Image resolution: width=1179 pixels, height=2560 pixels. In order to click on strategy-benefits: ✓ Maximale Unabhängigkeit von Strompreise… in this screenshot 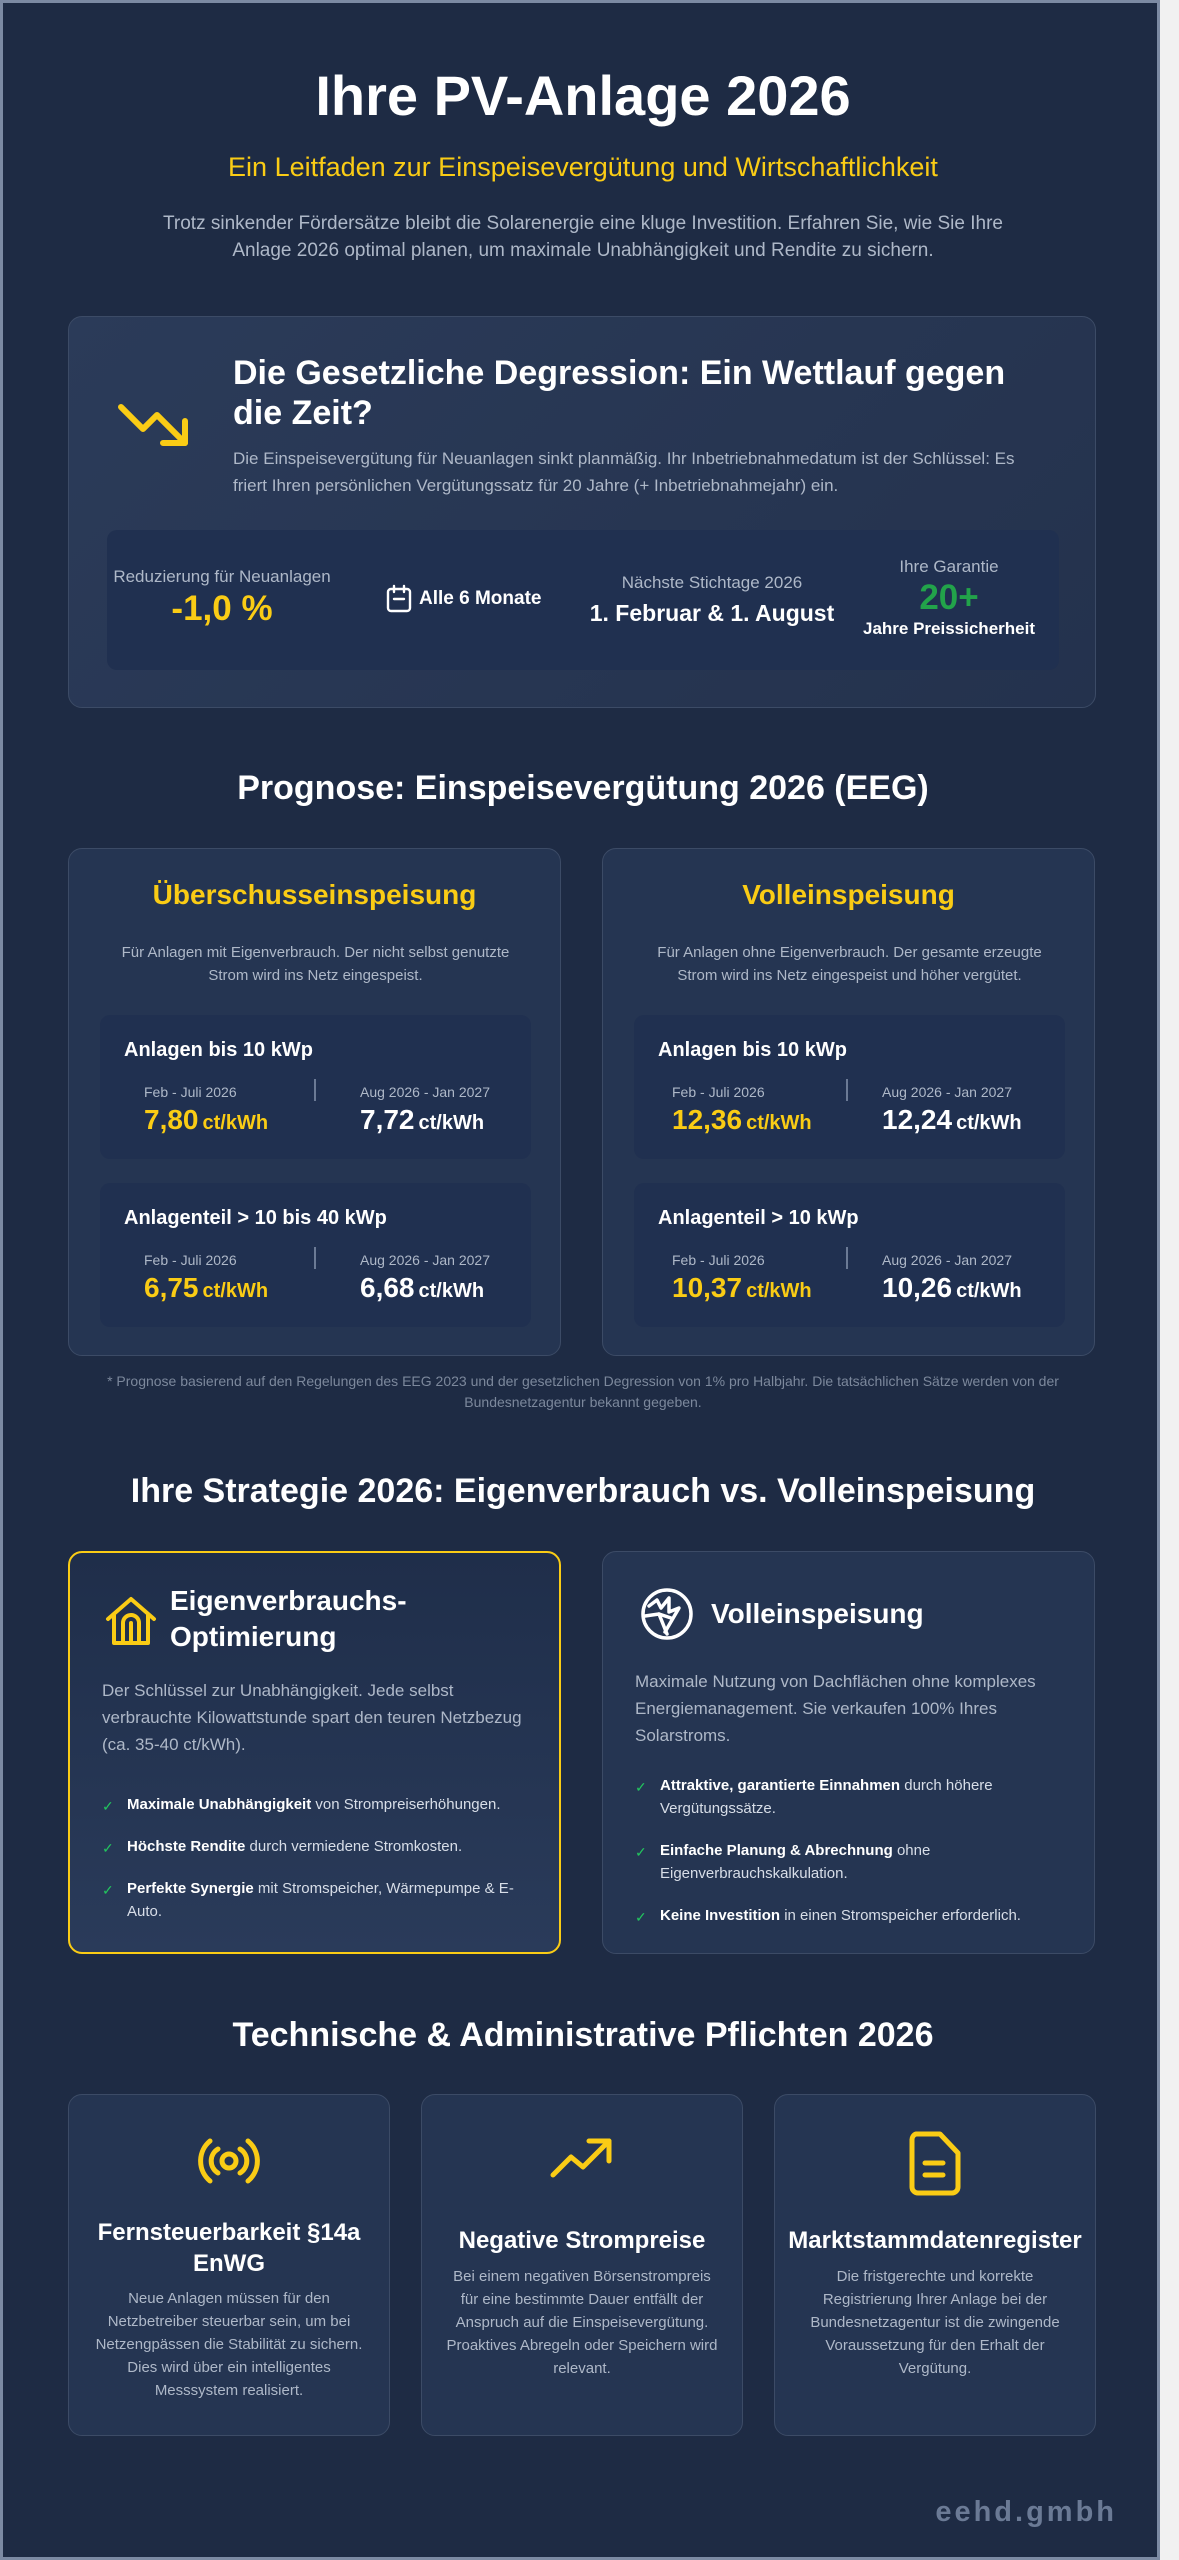, I will do `click(317, 1867)`.